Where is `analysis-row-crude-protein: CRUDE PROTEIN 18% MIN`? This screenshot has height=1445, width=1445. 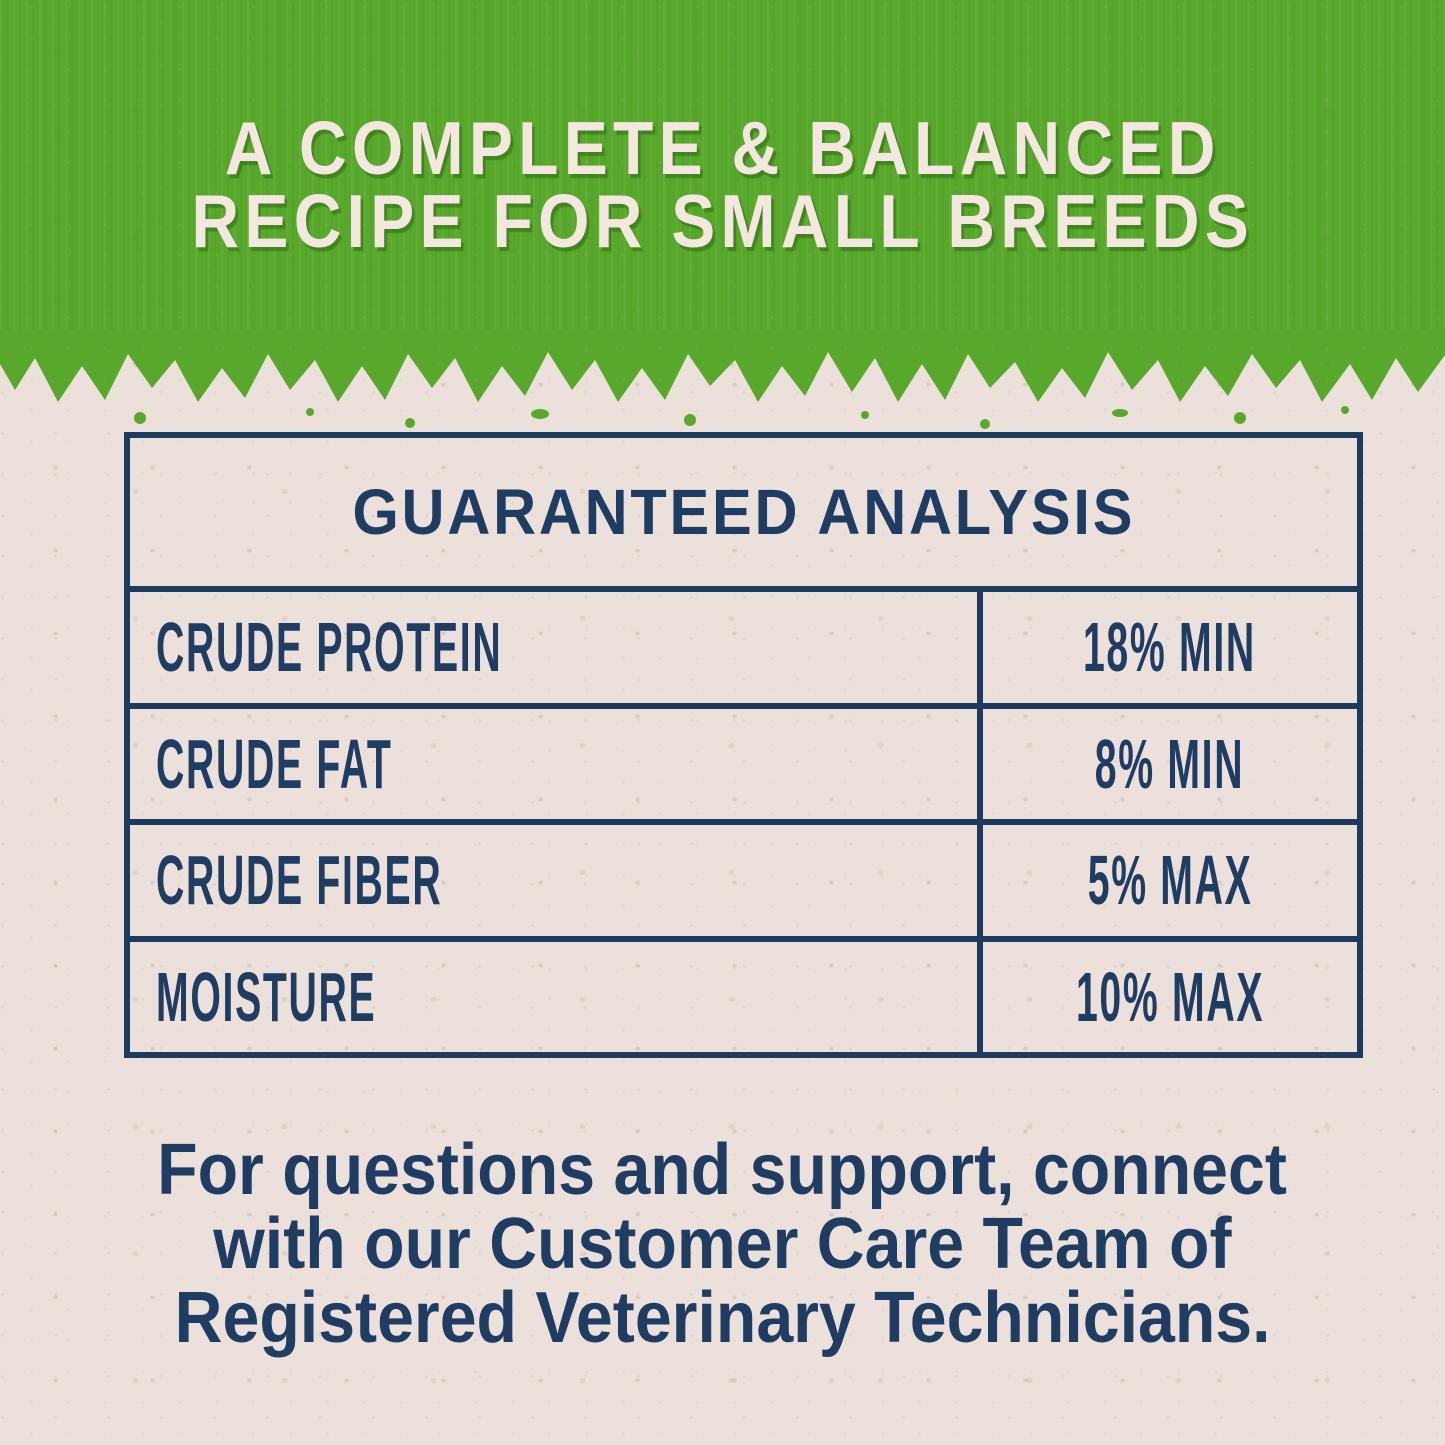 analysis-row-crude-protein: CRUDE PROTEIN 18% MIN is located at coordinates (743, 650).